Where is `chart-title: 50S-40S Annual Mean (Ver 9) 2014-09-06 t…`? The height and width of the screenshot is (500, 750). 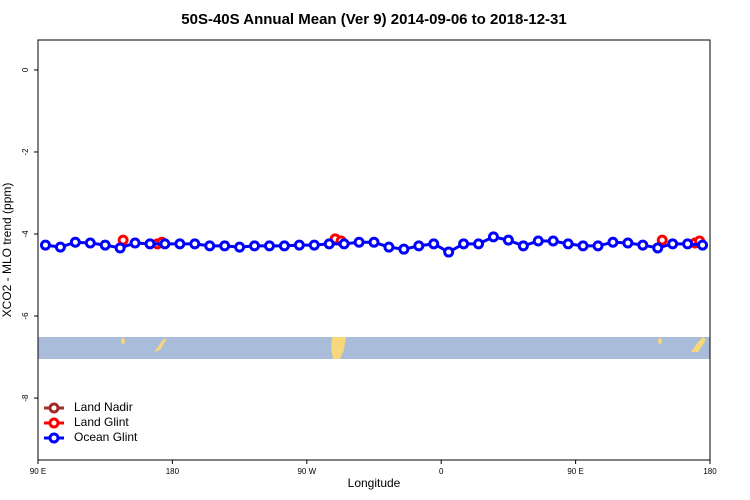
chart-title: 50S-40S Annual Mean (Ver 9) 2014-09-06 t… is located at coordinates (373, 19).